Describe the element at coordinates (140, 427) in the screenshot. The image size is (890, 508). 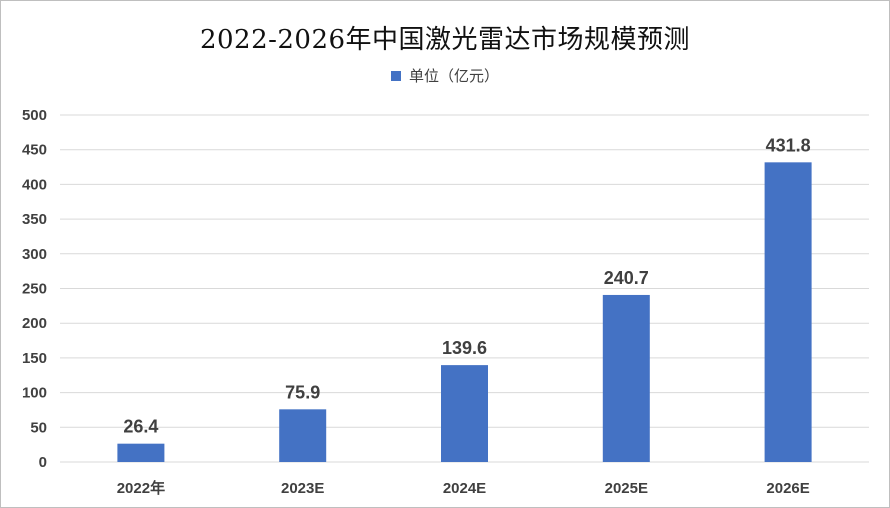
I see `data-label: 26.4` at that location.